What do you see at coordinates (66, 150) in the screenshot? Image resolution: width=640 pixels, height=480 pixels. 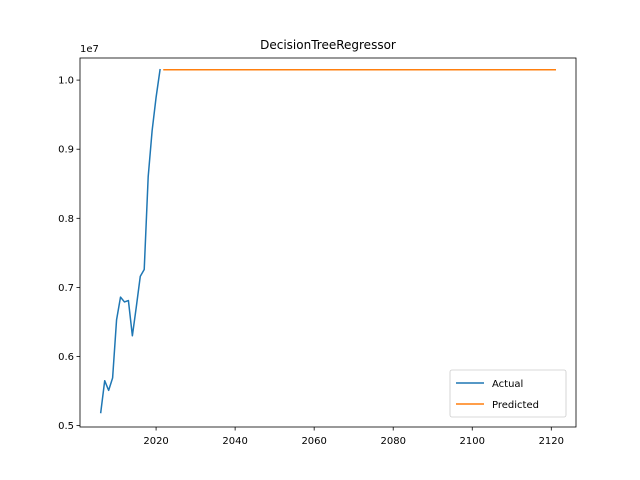 I see `y-tick-label: 0.9` at bounding box center [66, 150].